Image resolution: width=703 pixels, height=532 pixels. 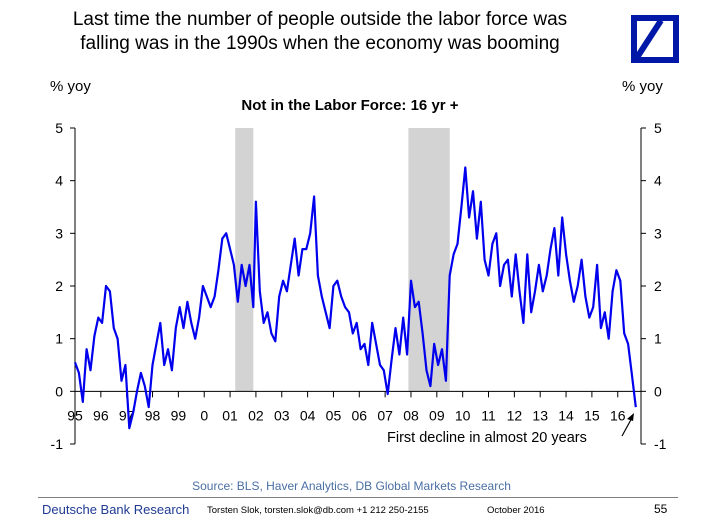 I want to click on footer-bank-name: Deutsche Bank Research, so click(x=116, y=509).